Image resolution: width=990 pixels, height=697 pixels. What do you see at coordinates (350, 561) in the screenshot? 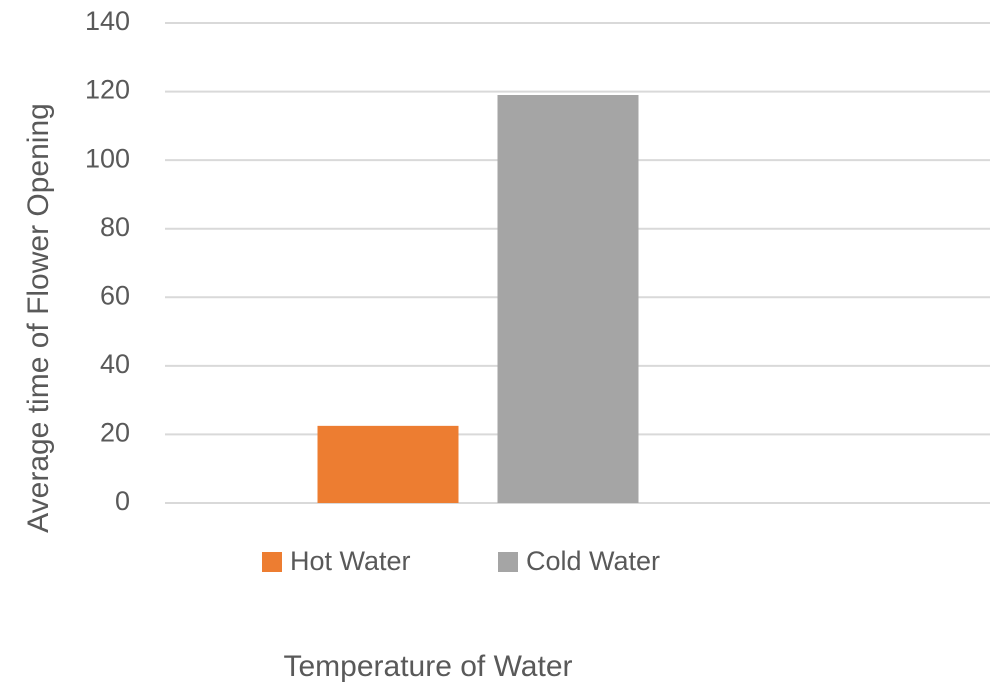
I see `legend-label: Hot Water` at bounding box center [350, 561].